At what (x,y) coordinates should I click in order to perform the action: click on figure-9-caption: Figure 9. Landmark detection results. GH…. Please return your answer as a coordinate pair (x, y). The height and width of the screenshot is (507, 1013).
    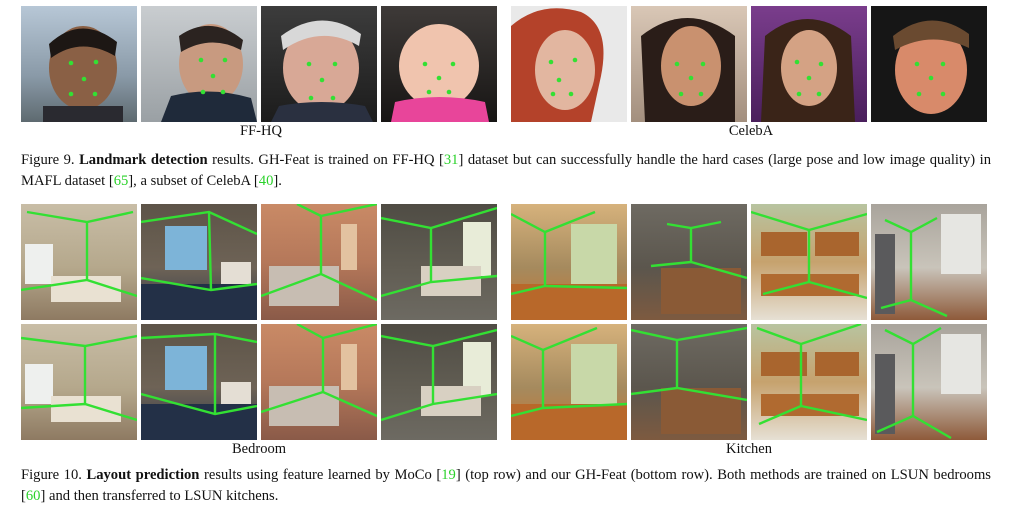
    Looking at the image, I should click on (506, 171).